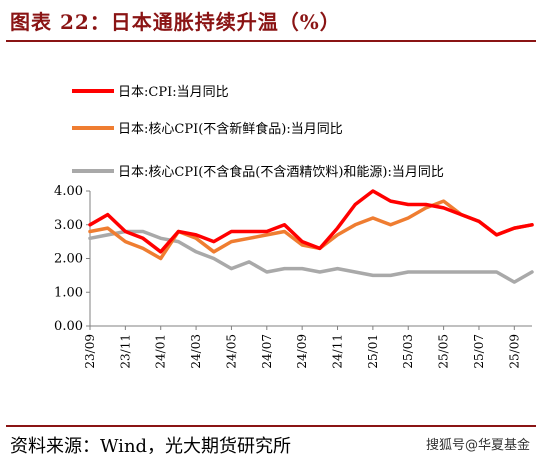 The height and width of the screenshot is (463, 542). Describe the element at coordinates (477, 443) in the screenshot. I see `watermark: 搜狐号@华夏基金` at that location.